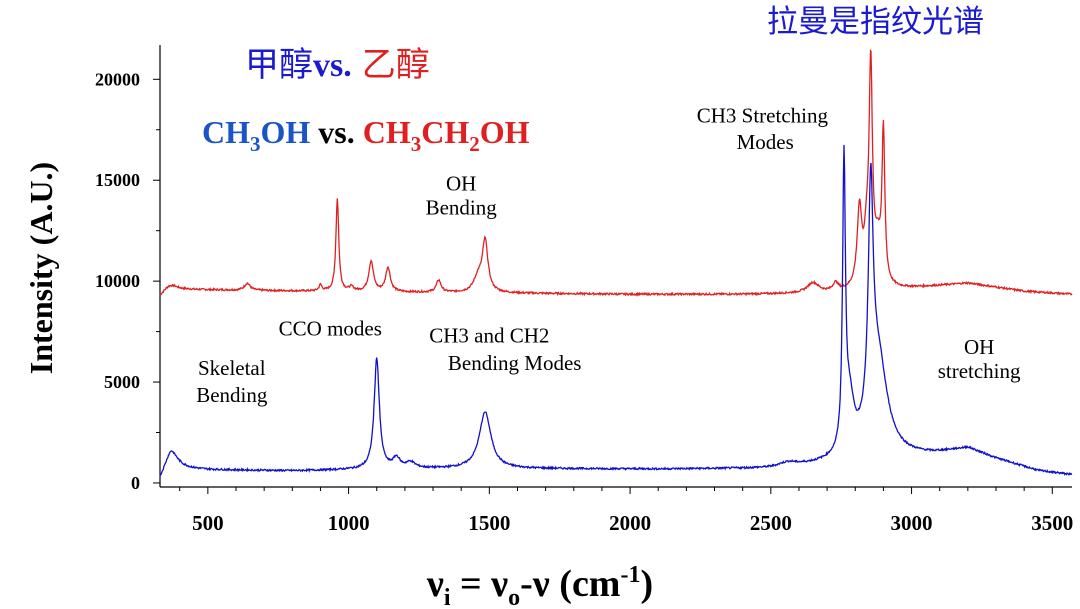 The image size is (1080, 609). Describe the element at coordinates (489, 523) in the screenshot. I see `x-tick-label: 1500` at that location.